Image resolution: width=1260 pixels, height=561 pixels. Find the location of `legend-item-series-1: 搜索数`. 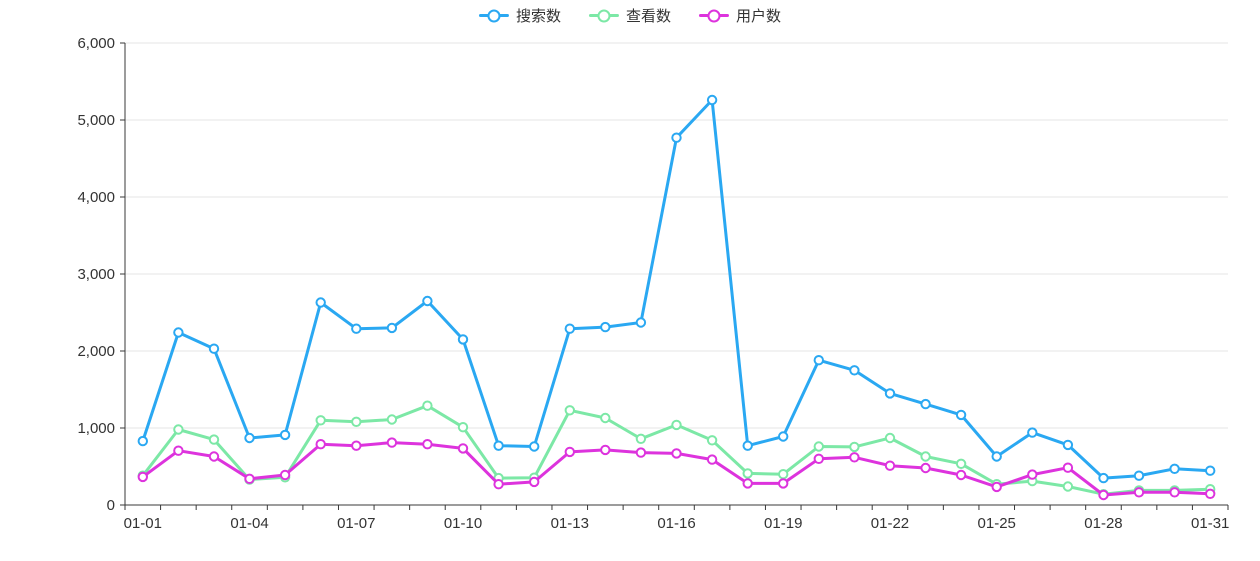

legend-item-series-1: 搜索数 is located at coordinates (519, 15).